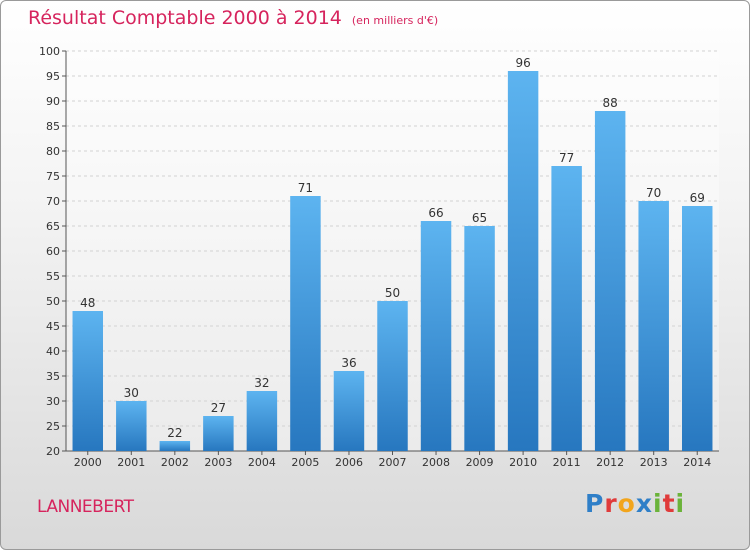  What do you see at coordinates (654, 462) in the screenshot?
I see `x-tick-label: 2013` at bounding box center [654, 462].